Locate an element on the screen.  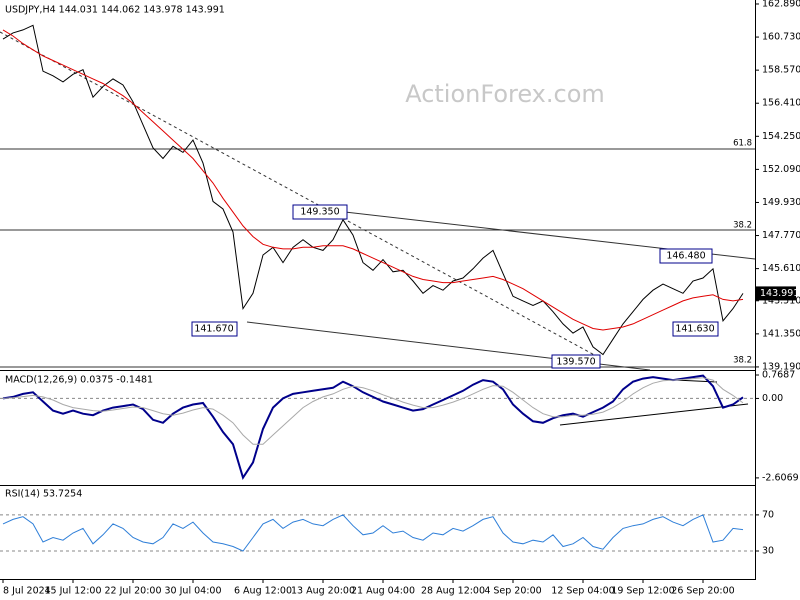
x-tick-label: 8 Jul 2024 is located at coordinates (27, 591).